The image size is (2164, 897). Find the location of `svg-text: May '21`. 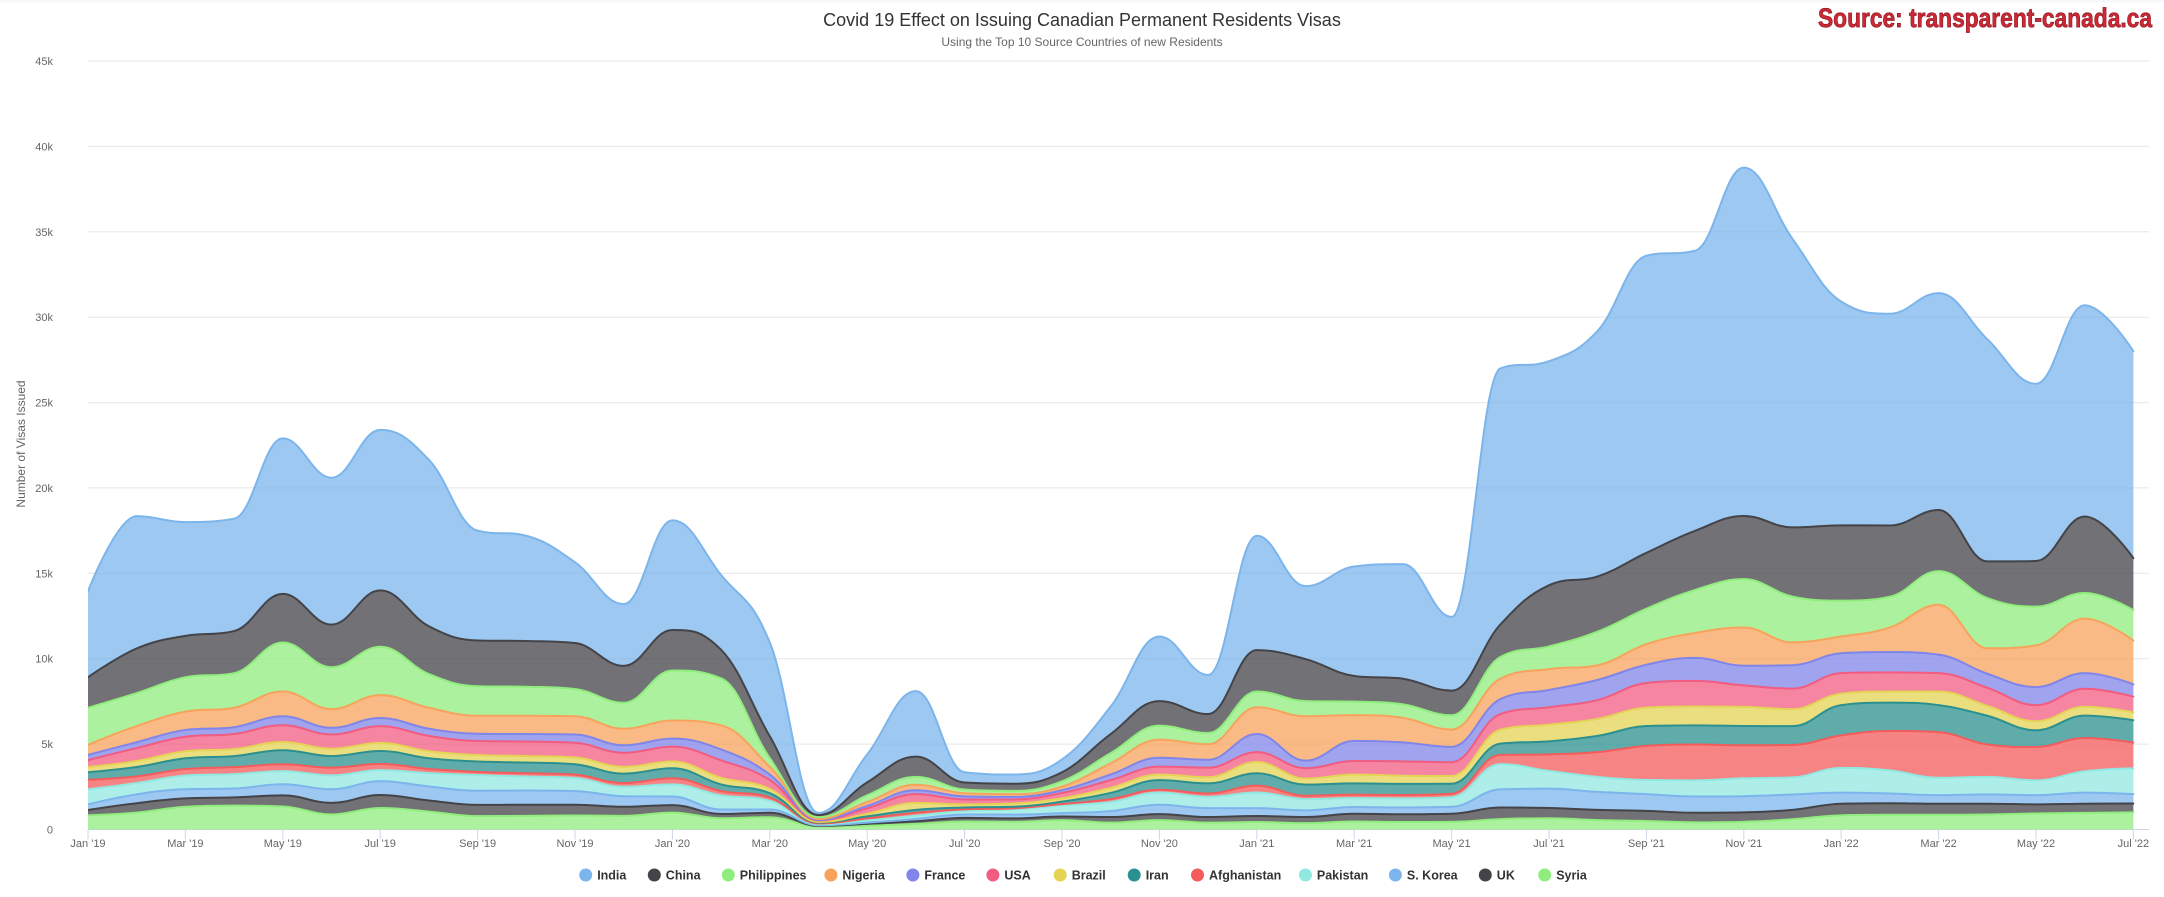

svg-text: May '21 is located at coordinates (1452, 844).